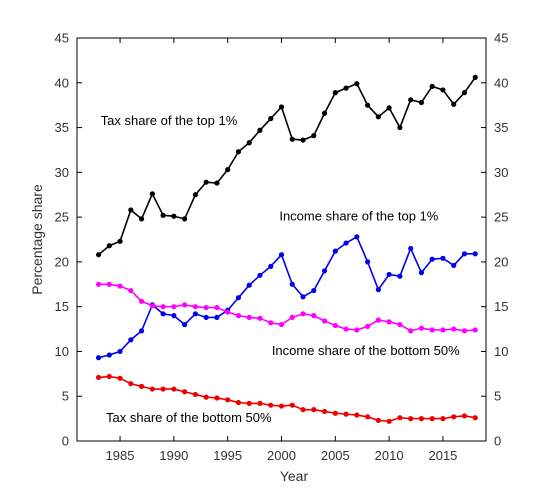 The width and height of the screenshot is (539, 496). What do you see at coordinates (294, 476) in the screenshot?
I see `x-axis-title: Year` at bounding box center [294, 476].